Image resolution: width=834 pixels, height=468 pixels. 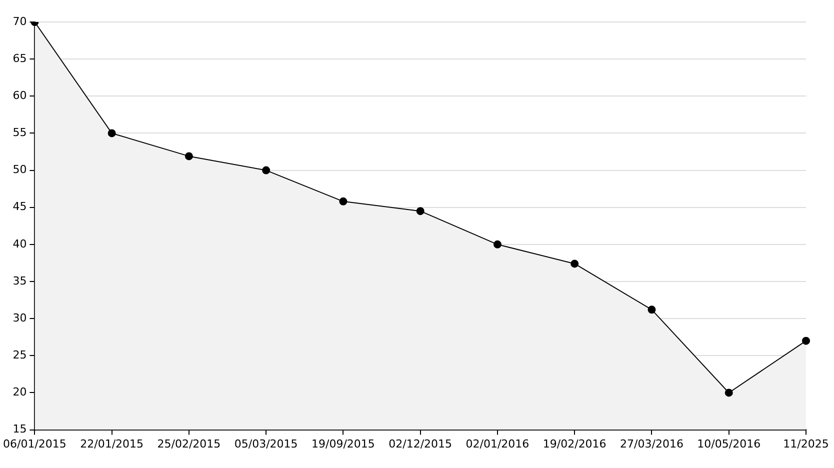 What do you see at coordinates (34, 443) in the screenshot?
I see `x-tick-label: 06/01/2015` at bounding box center [34, 443].